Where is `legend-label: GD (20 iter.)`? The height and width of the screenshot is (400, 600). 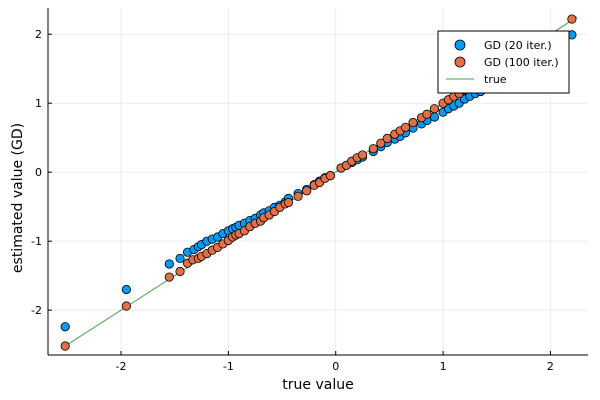 legend-label: GD (20 iter.) is located at coordinates (518, 45).